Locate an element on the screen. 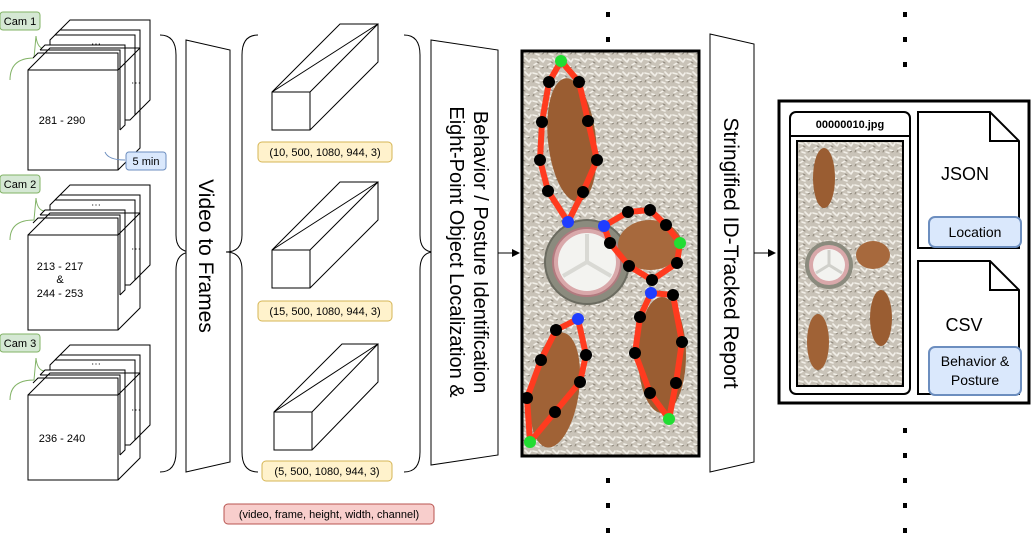 The image size is (1032, 537). camera-2-dots-side: ⋯ is located at coordinates (136, 249).